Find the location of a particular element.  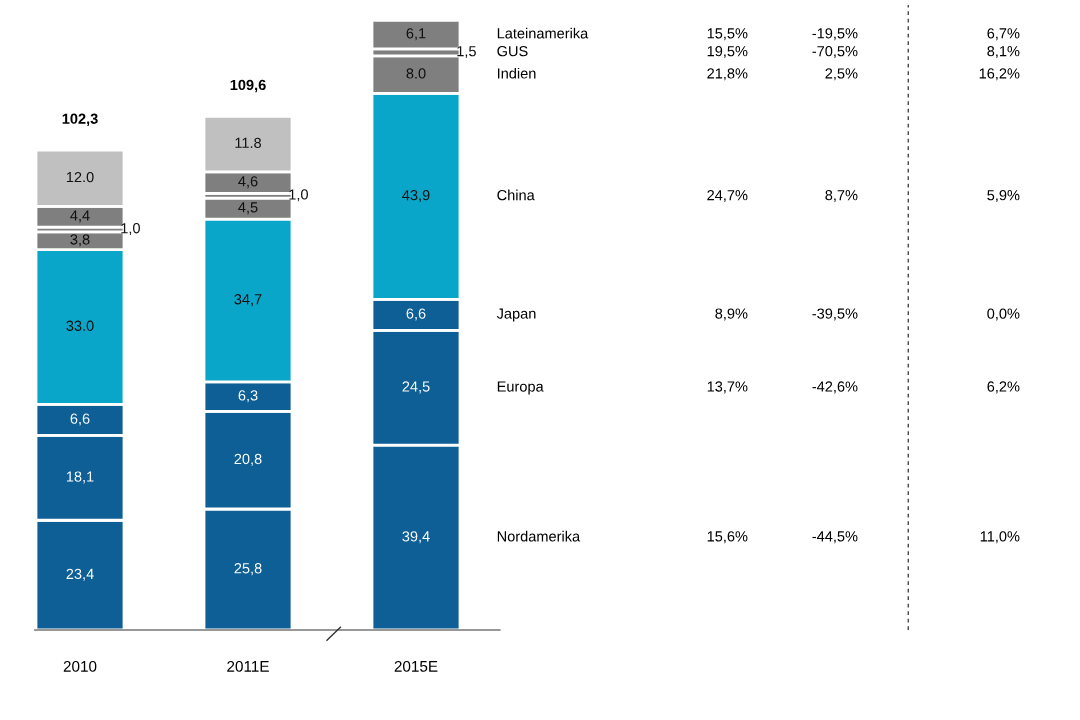

text: 0,0% is located at coordinates (1003, 314).